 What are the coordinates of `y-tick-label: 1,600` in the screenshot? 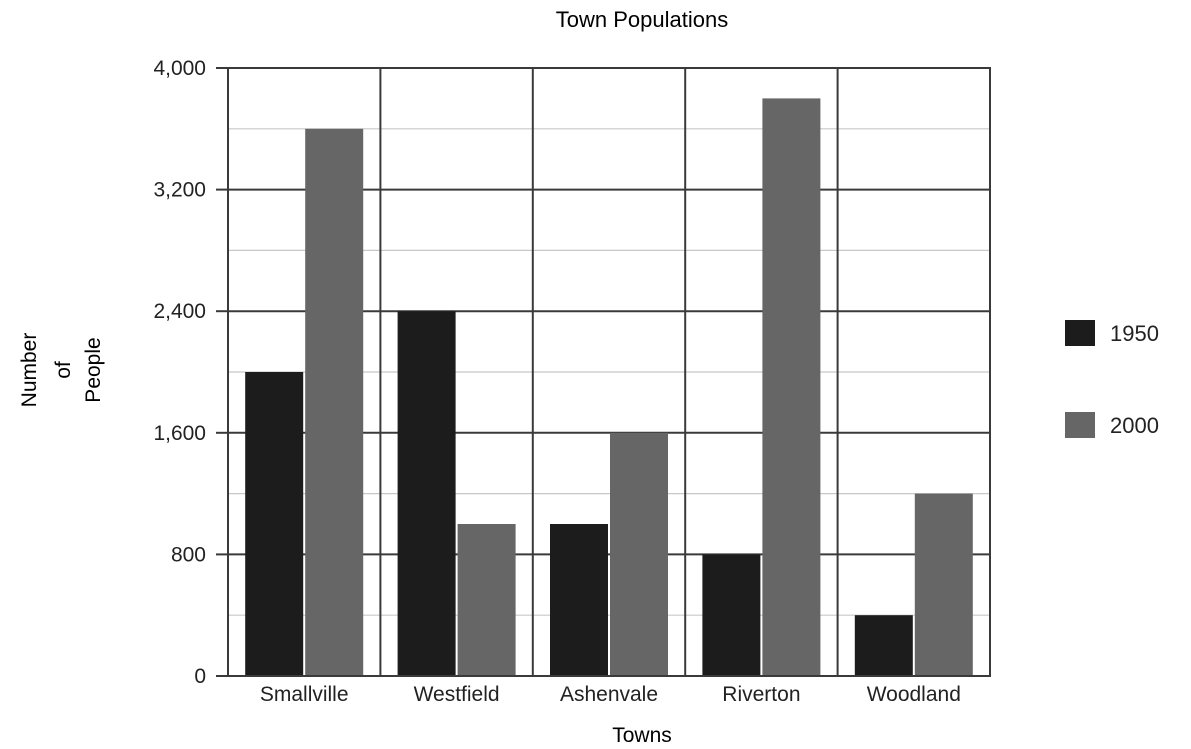 It's located at (179, 433).